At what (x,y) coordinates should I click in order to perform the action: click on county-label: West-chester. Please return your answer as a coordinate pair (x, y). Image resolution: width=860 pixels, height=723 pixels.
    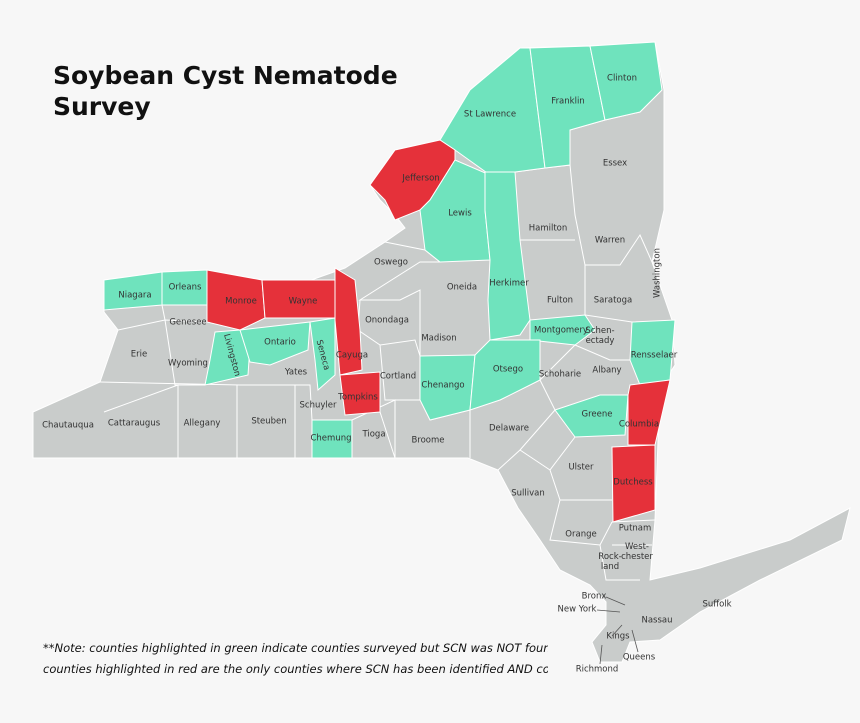
    Looking at the image, I should click on (637, 552).